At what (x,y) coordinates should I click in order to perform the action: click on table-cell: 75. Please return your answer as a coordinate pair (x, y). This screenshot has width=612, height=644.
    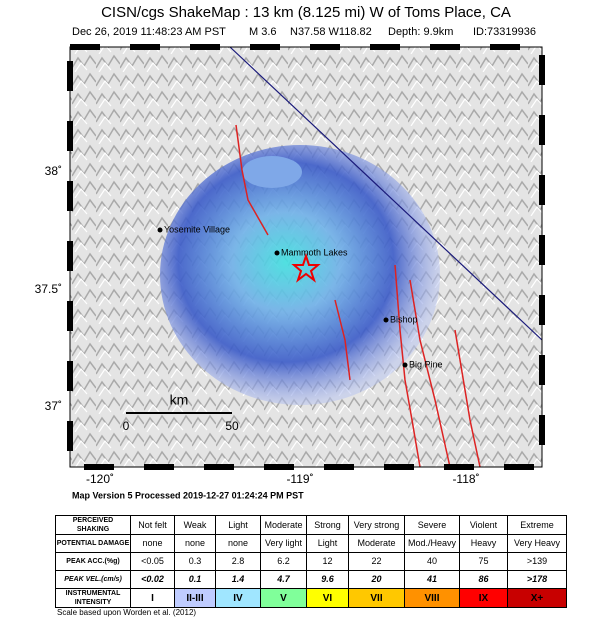
    Looking at the image, I should click on (483, 561).